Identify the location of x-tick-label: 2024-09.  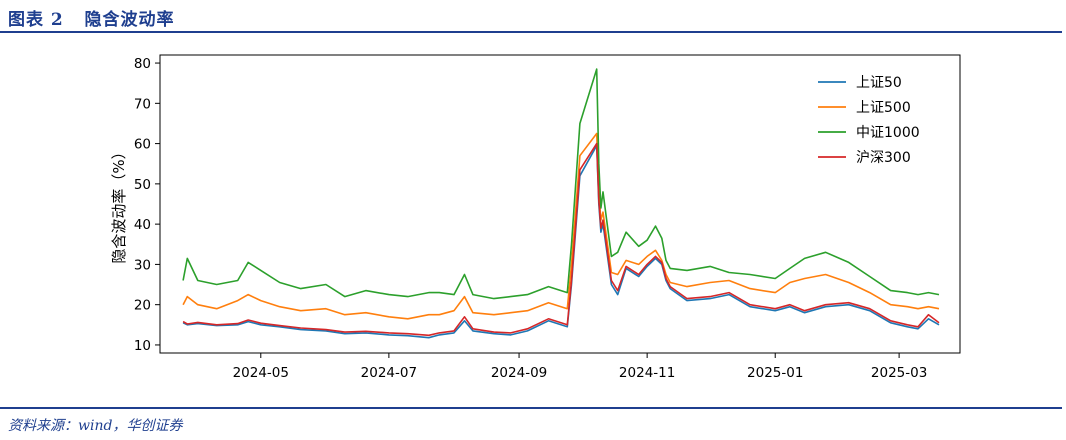
(519, 373).